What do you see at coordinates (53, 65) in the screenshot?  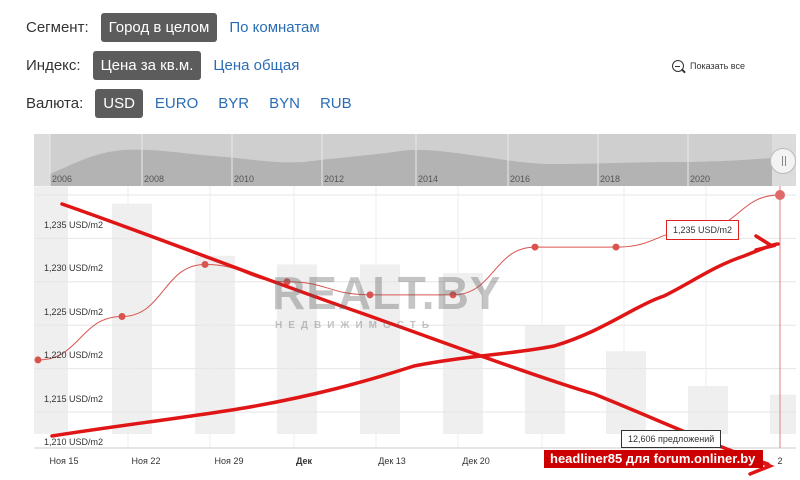 I see `index-label: Индекс:` at bounding box center [53, 65].